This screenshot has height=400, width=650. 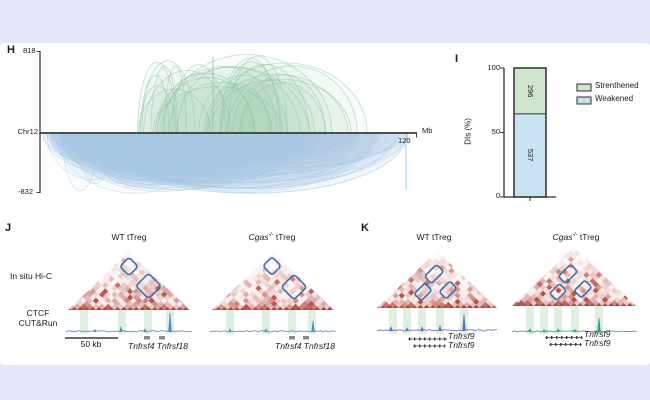 What do you see at coordinates (305, 346) in the screenshot?
I see `gene-labels-j-right: Tnfrsf4 Tnfrsf18` at bounding box center [305, 346].